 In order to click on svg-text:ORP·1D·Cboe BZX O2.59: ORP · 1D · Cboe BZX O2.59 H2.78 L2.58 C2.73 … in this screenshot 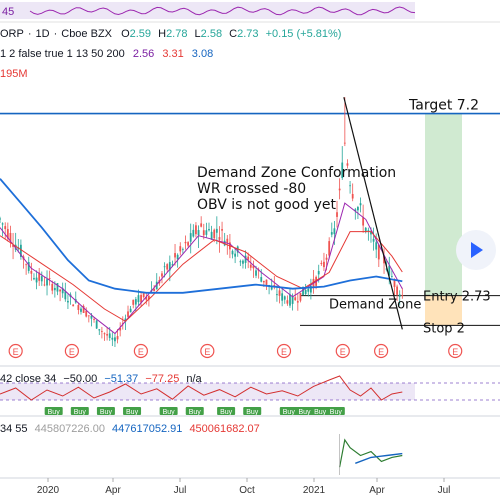, I will do `click(170, 34)`.